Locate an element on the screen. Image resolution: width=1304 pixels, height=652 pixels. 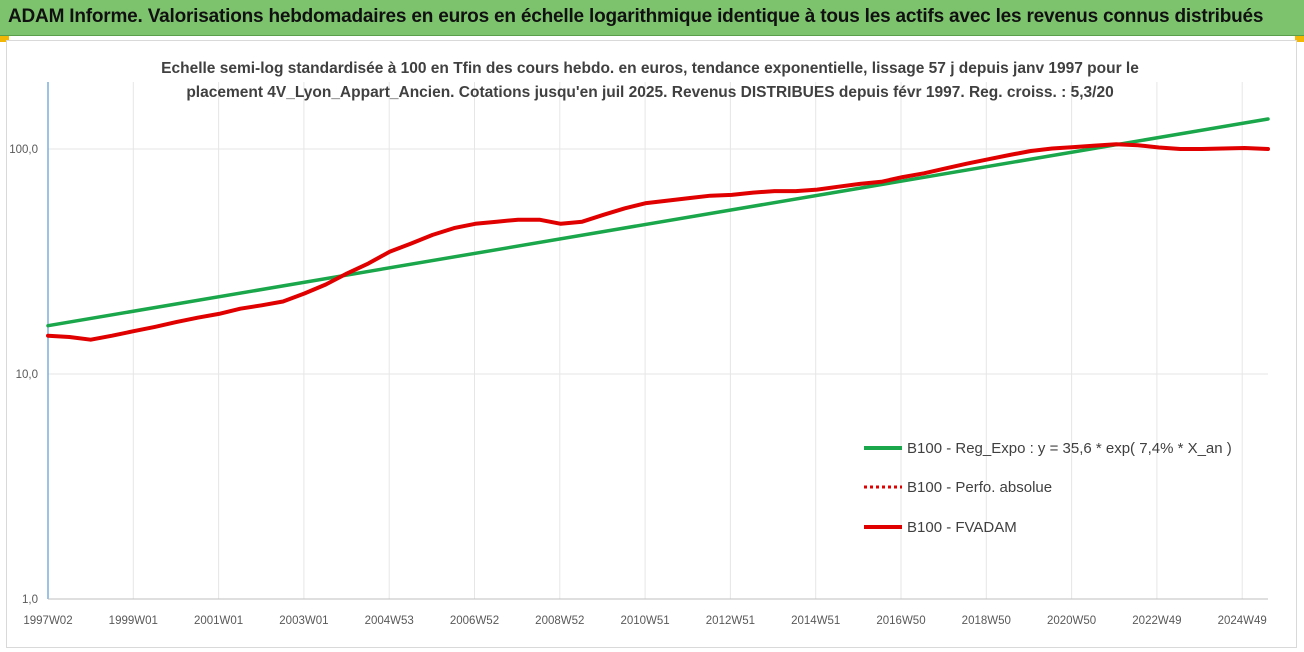
x-tick-label: 2008W52 is located at coordinates (559, 621).